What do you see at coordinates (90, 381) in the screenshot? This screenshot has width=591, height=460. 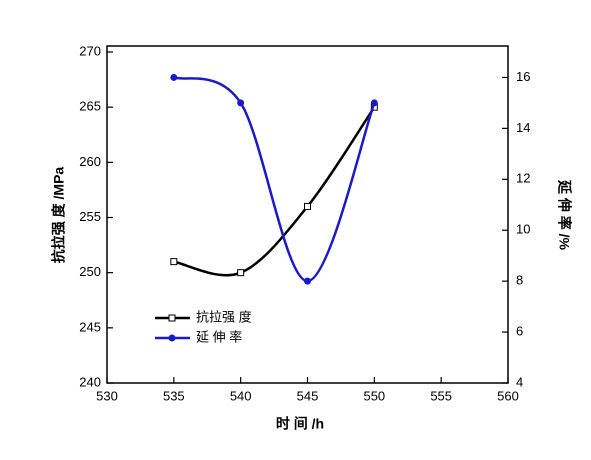 I see `y-tick-label: 240` at bounding box center [90, 381].